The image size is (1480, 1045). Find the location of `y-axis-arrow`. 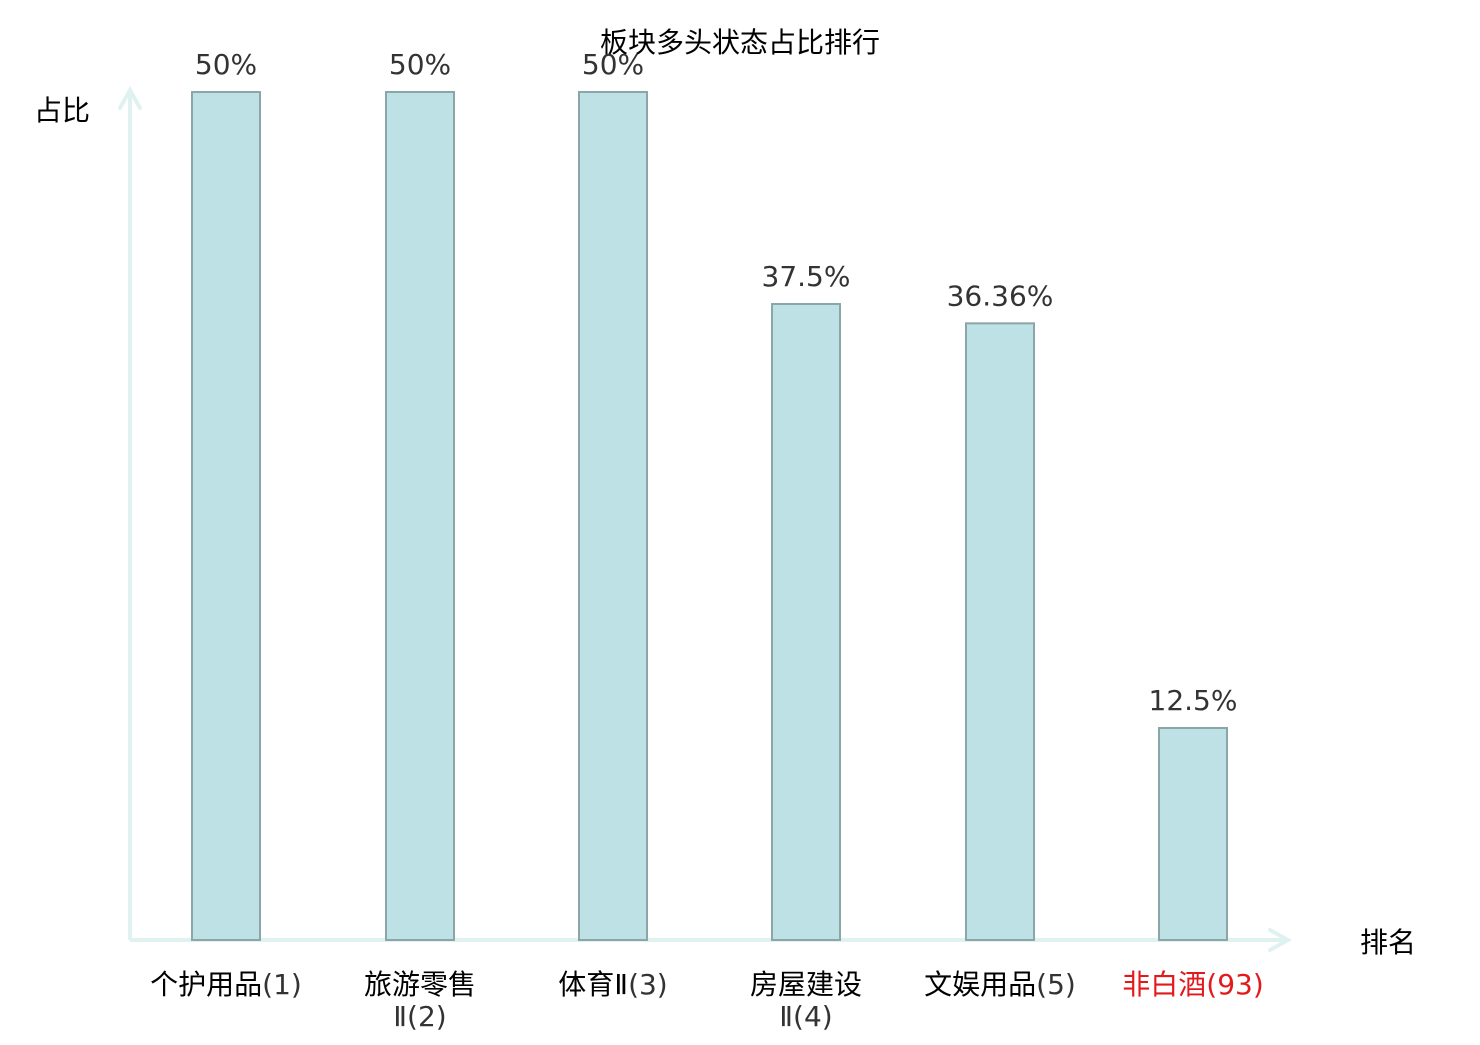

y-axis-arrow is located at coordinates (130, 97).